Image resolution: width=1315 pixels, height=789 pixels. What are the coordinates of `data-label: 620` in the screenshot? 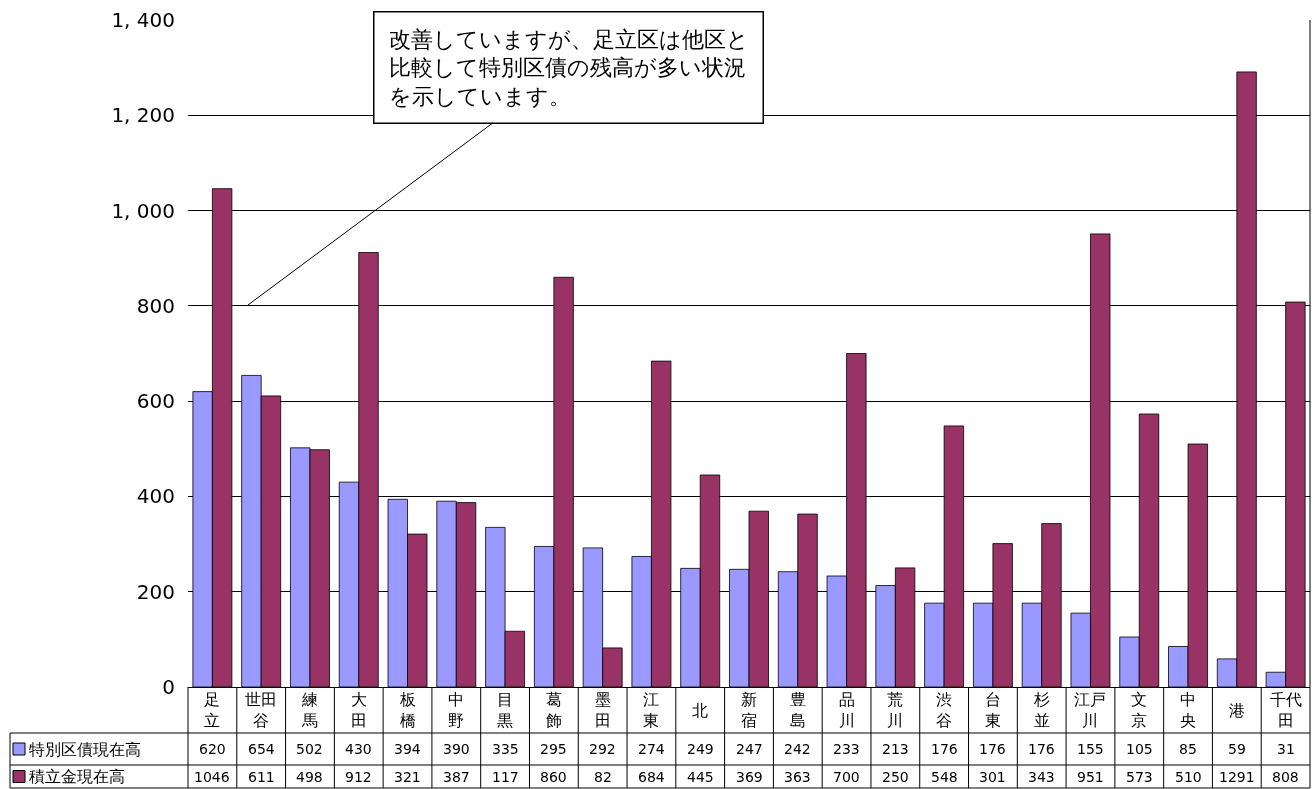 It's located at (212, 749).